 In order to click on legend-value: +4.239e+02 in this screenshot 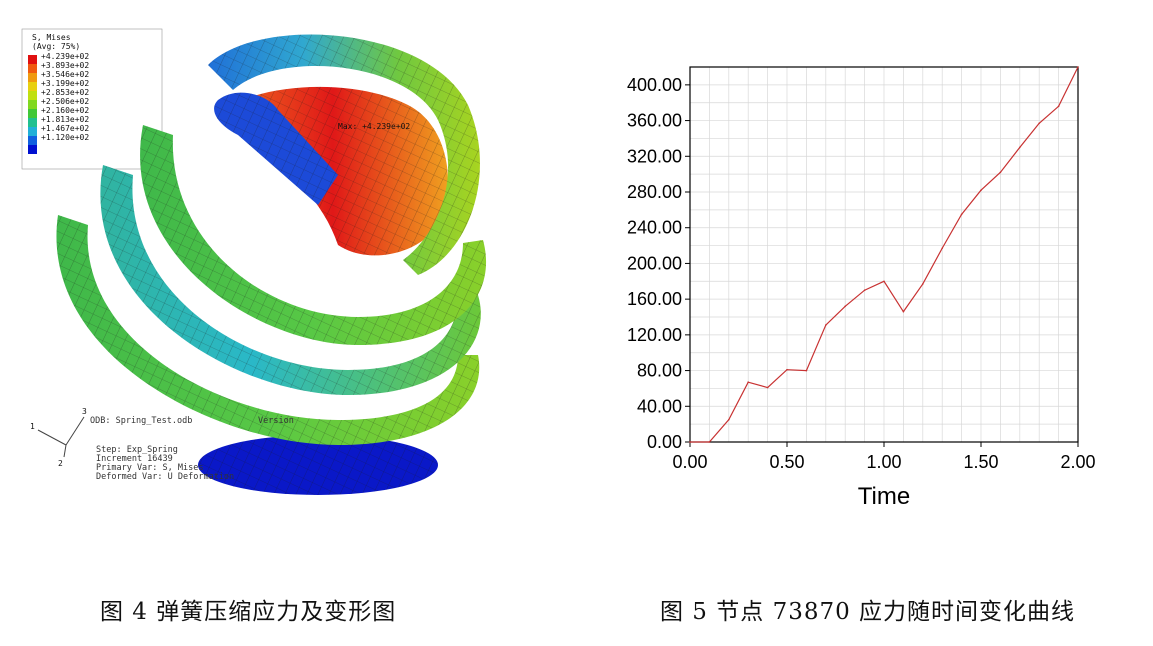, I will do `click(65, 56)`.